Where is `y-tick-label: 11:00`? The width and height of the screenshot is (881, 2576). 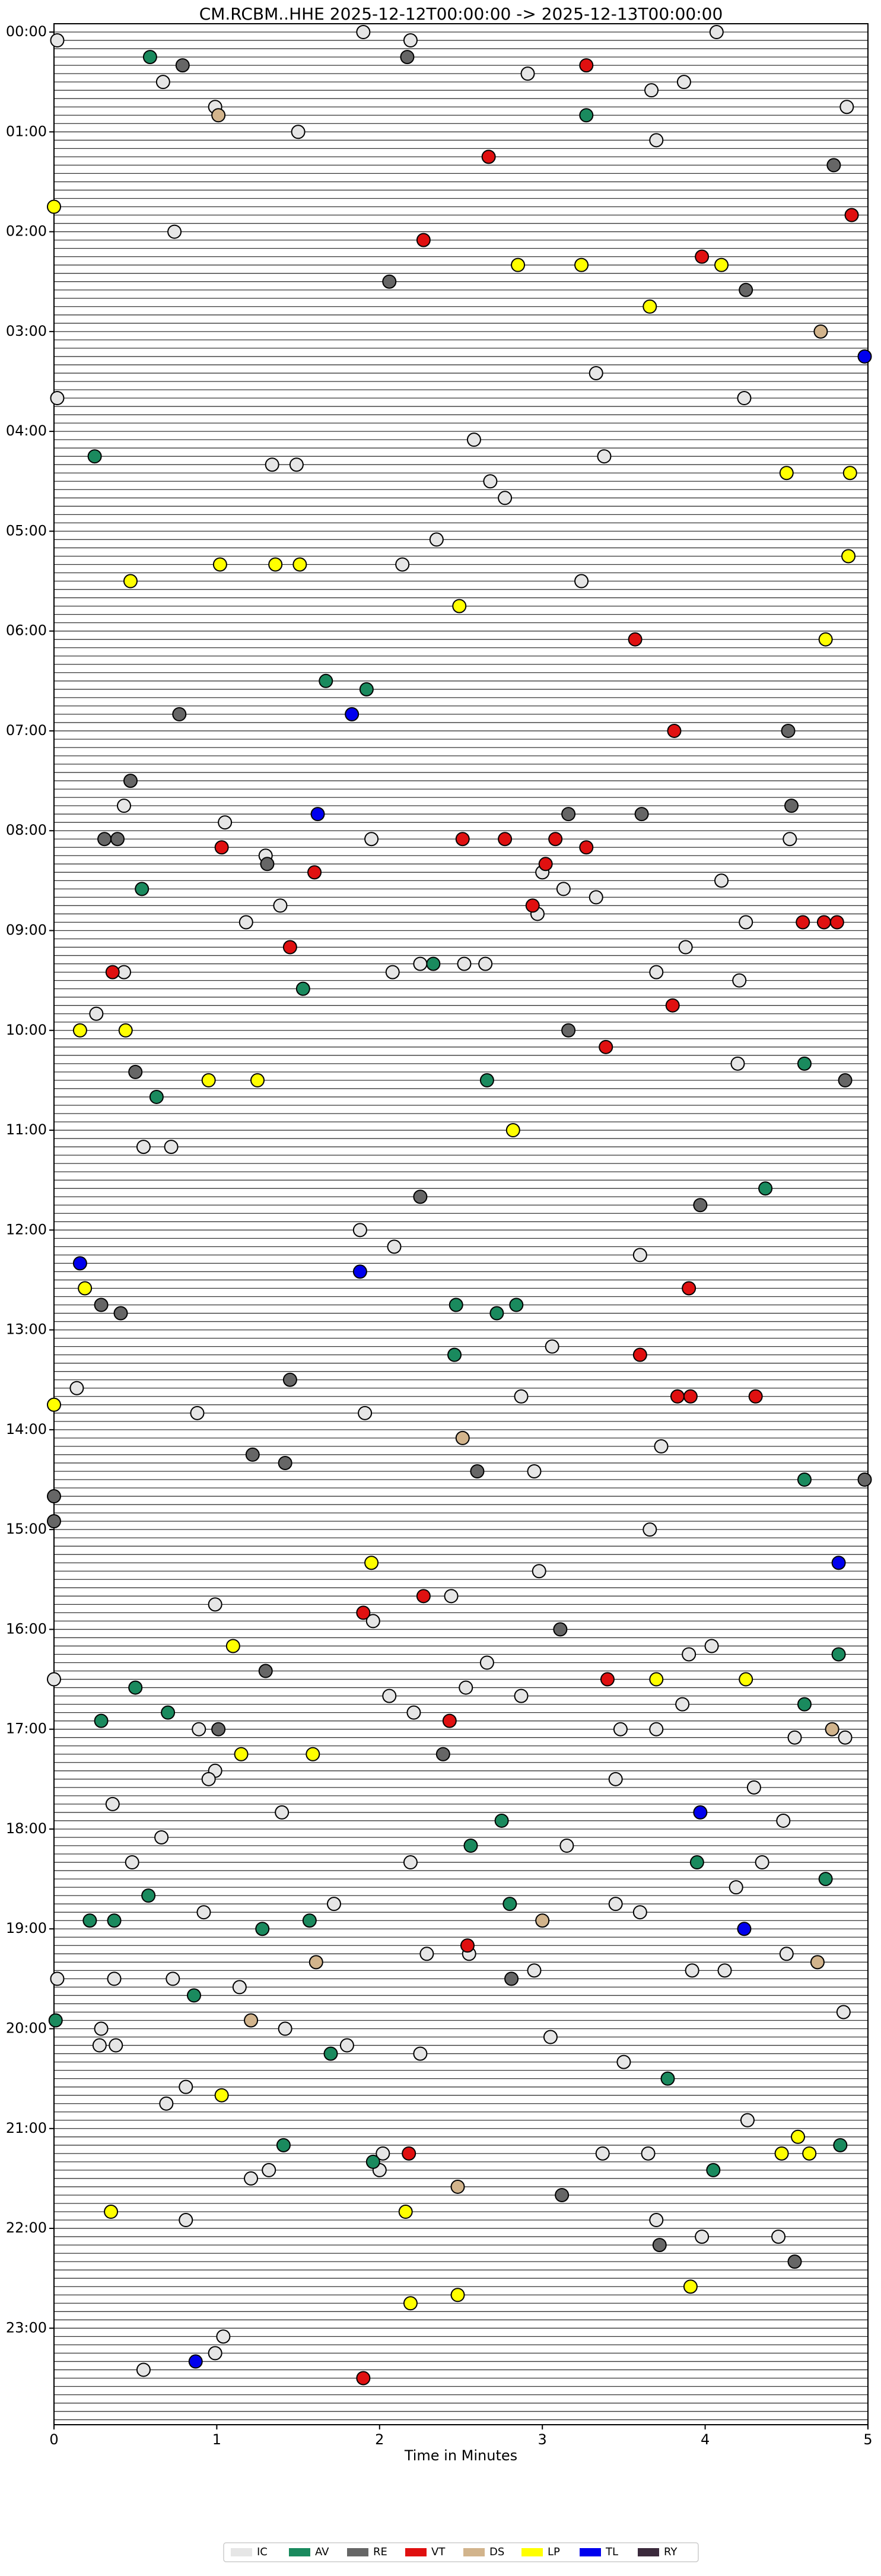 y-tick-label: 11:00 is located at coordinates (27, 1129).